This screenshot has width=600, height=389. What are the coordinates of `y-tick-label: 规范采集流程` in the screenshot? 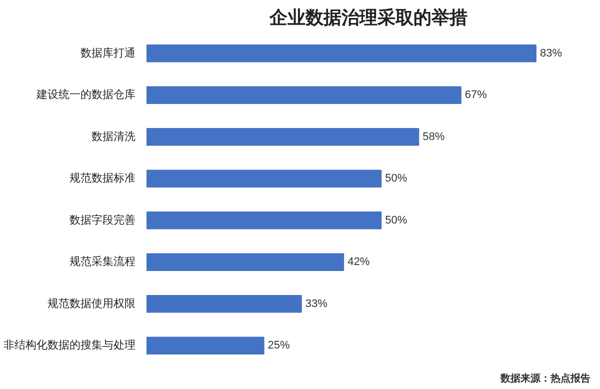 It's located at (103, 261).